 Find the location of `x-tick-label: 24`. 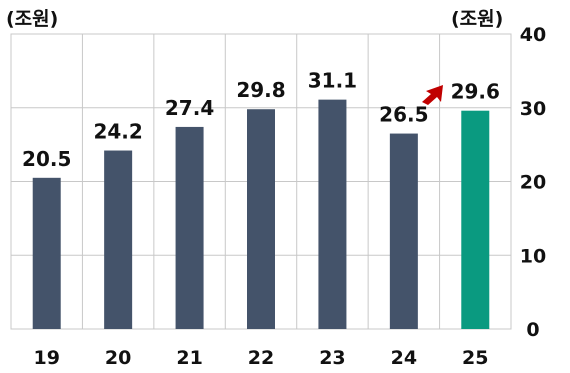

x-tick-label: 24 is located at coordinates (404, 358).